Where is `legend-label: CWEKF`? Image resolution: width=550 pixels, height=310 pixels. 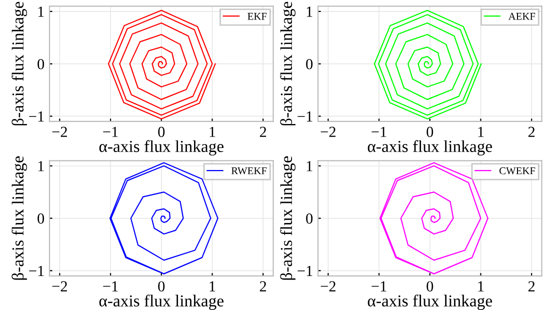
legend-label: CWEKF is located at coordinates (517, 170).